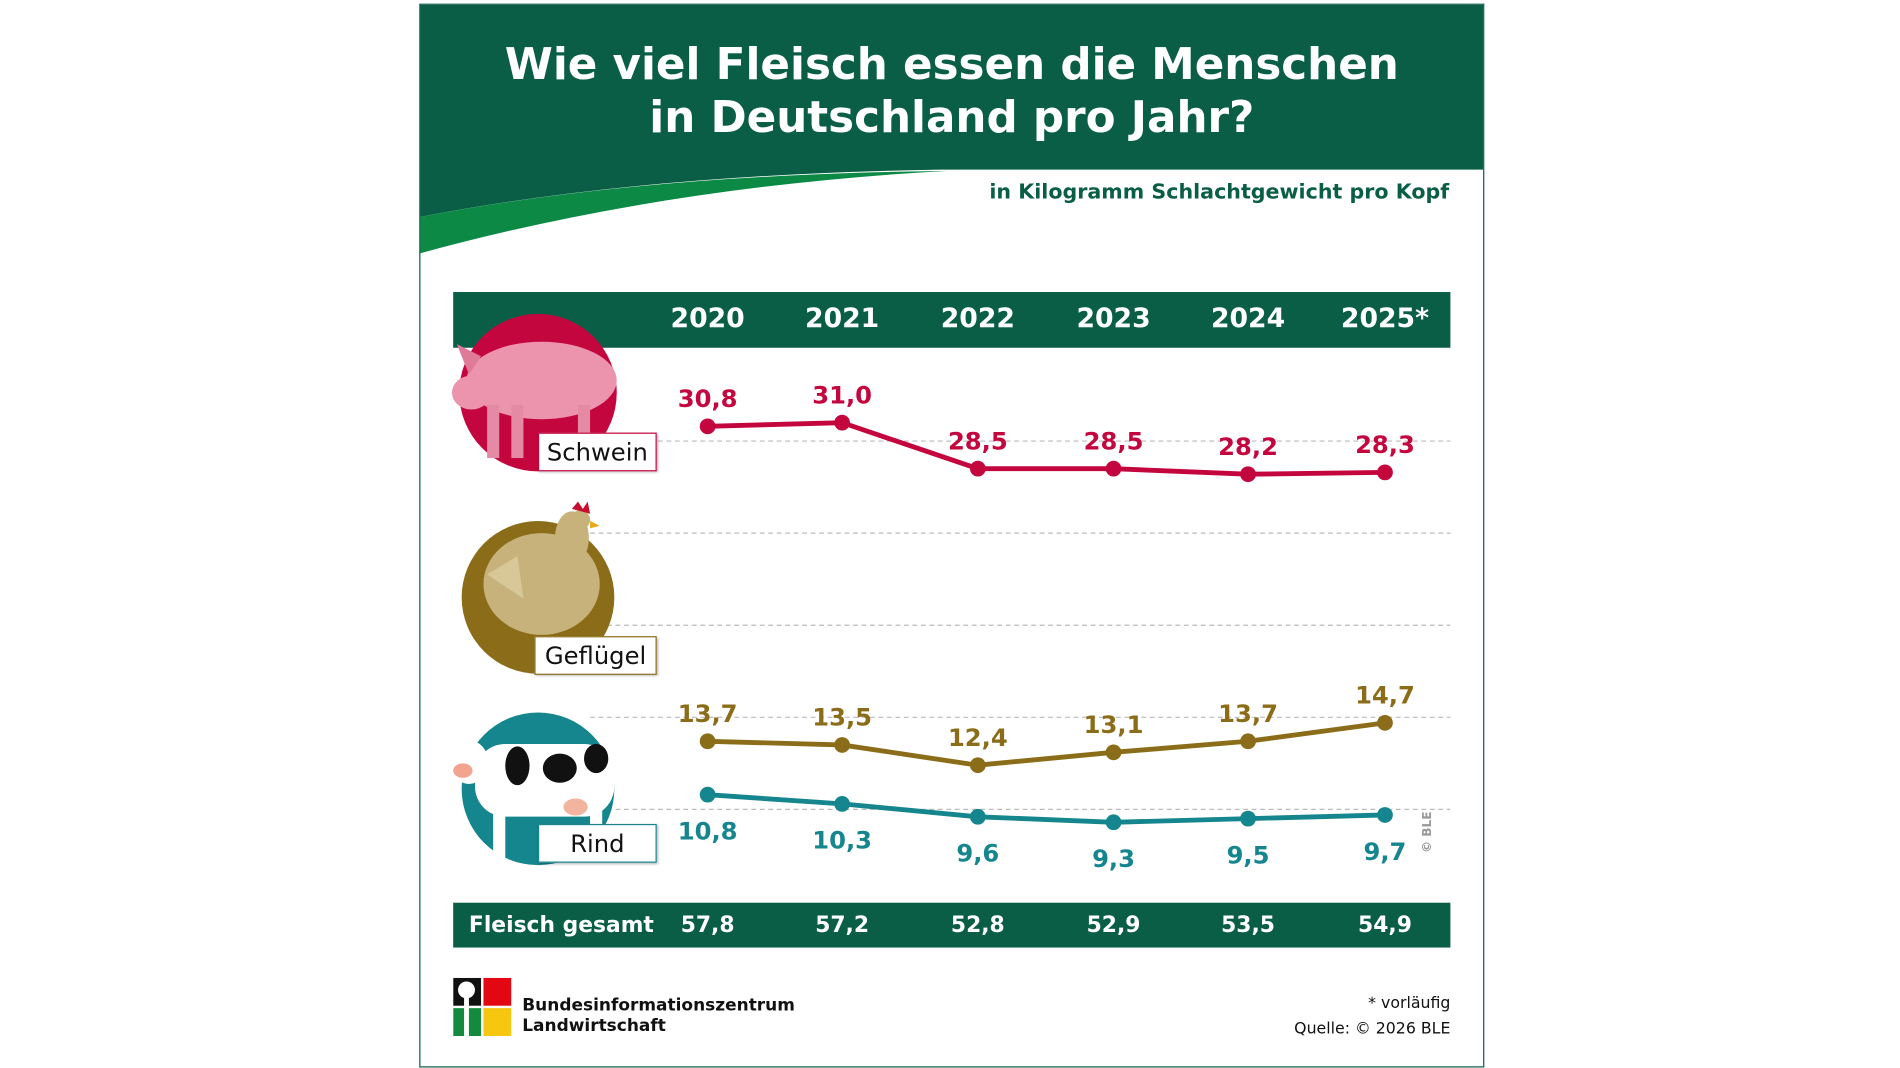  What do you see at coordinates (1409, 1003) in the screenshot?
I see `footnote: * vorläufig` at bounding box center [1409, 1003].